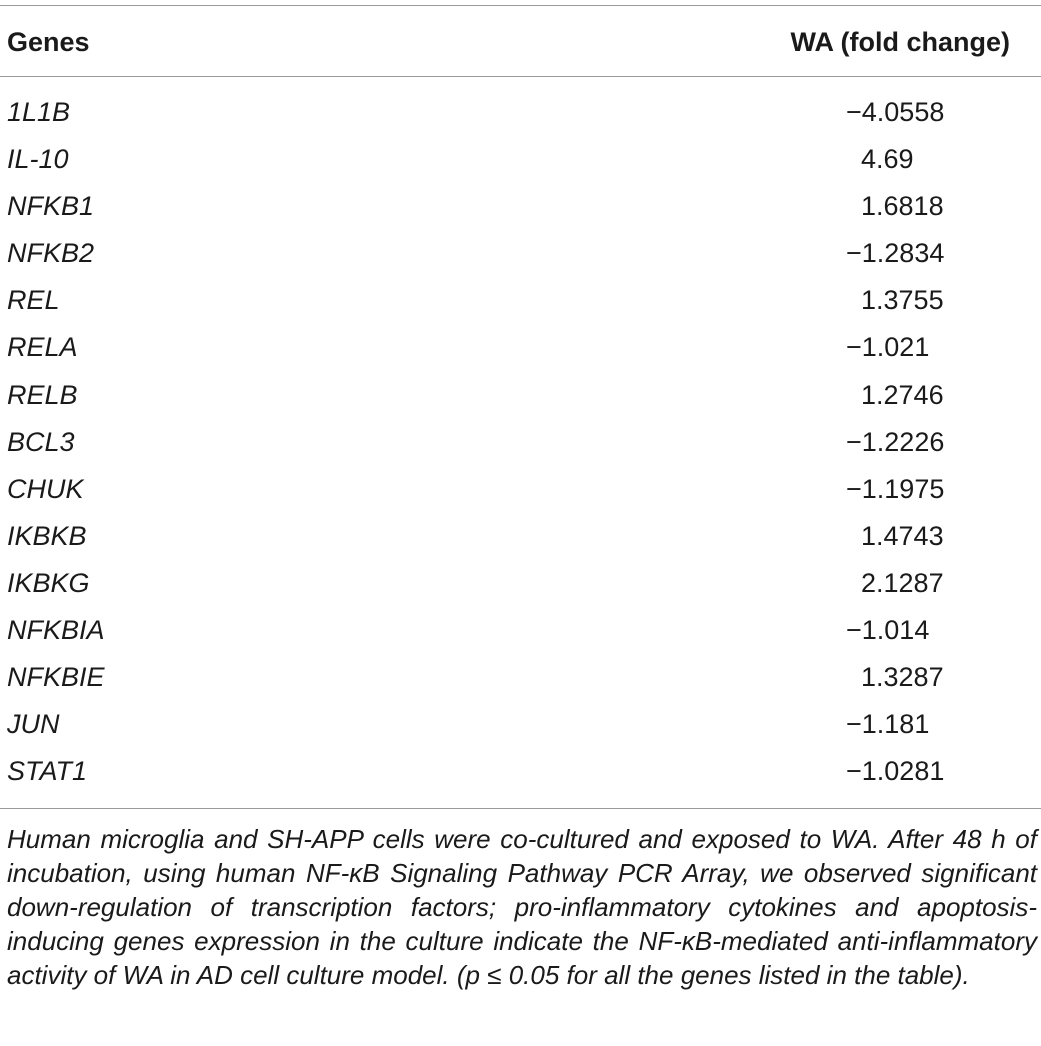 This screenshot has height=1046, width=1041. What do you see at coordinates (42, 347) in the screenshot?
I see `gene-name: RELA` at bounding box center [42, 347].